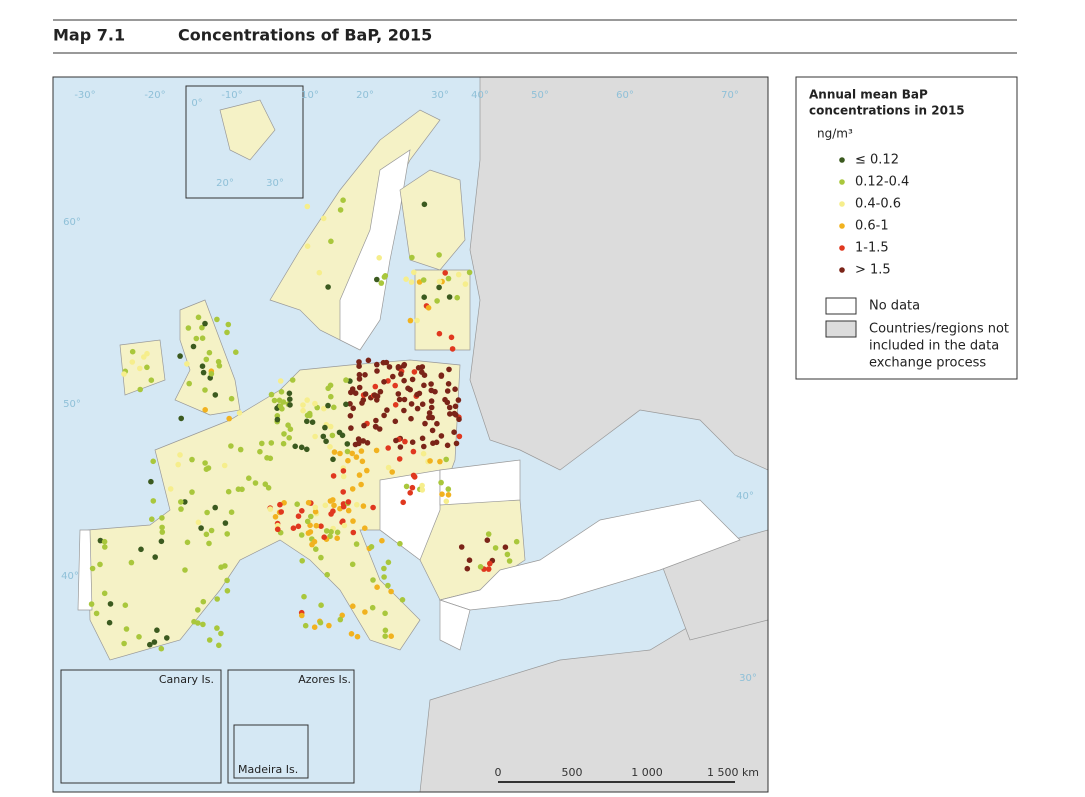 This screenshot has width=1085, height=797. I want to click on graticule-label: 30°, so click(275, 183).